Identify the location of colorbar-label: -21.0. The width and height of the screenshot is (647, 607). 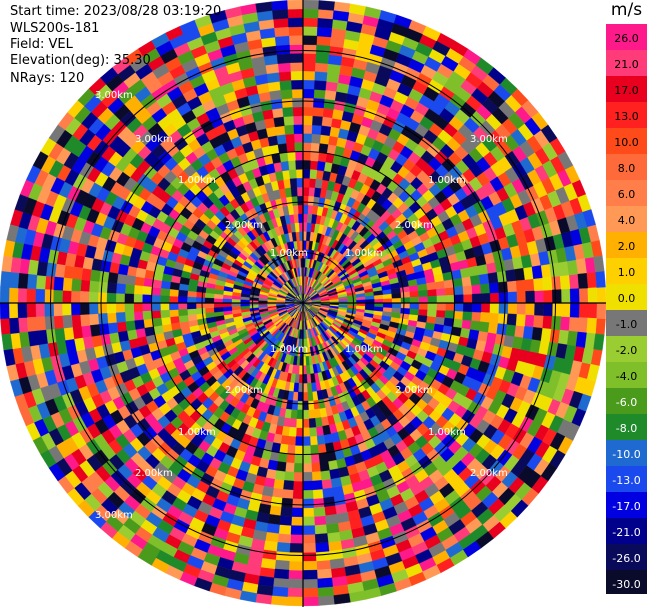
(626, 532).